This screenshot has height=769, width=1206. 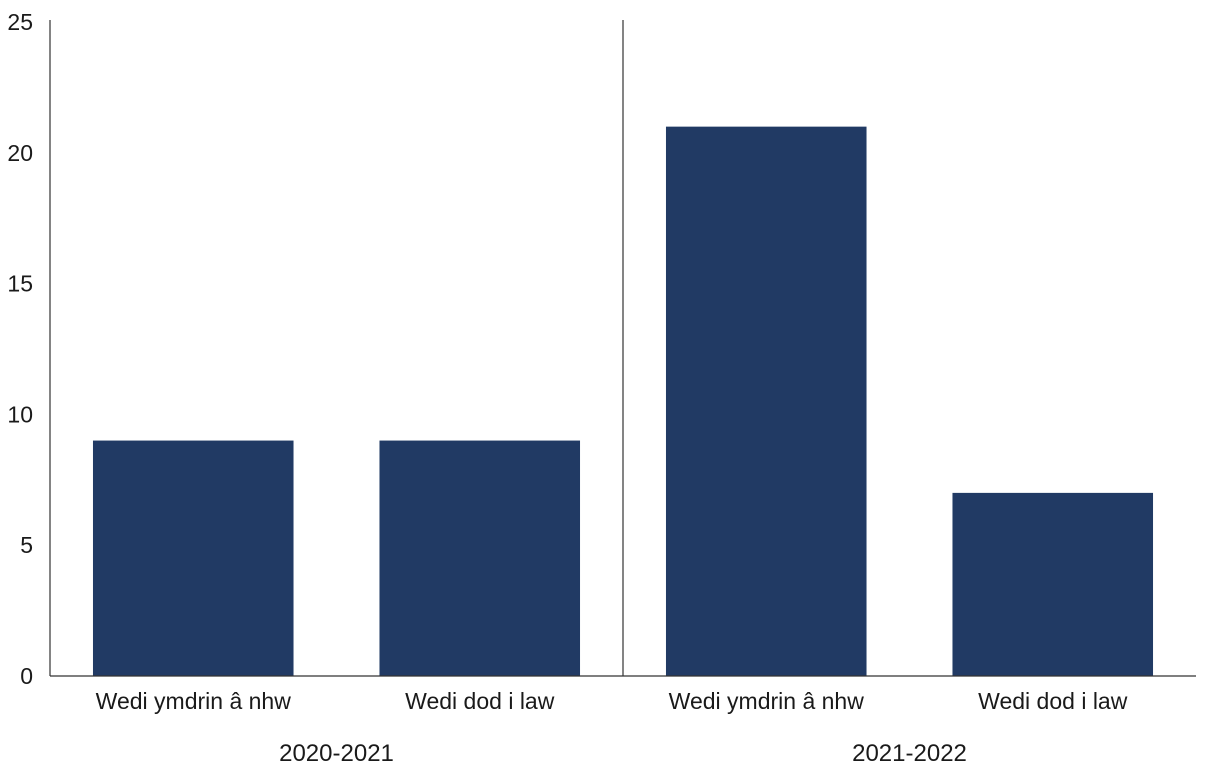 What do you see at coordinates (26, 676) in the screenshot?
I see `y-tick-label: 0` at bounding box center [26, 676].